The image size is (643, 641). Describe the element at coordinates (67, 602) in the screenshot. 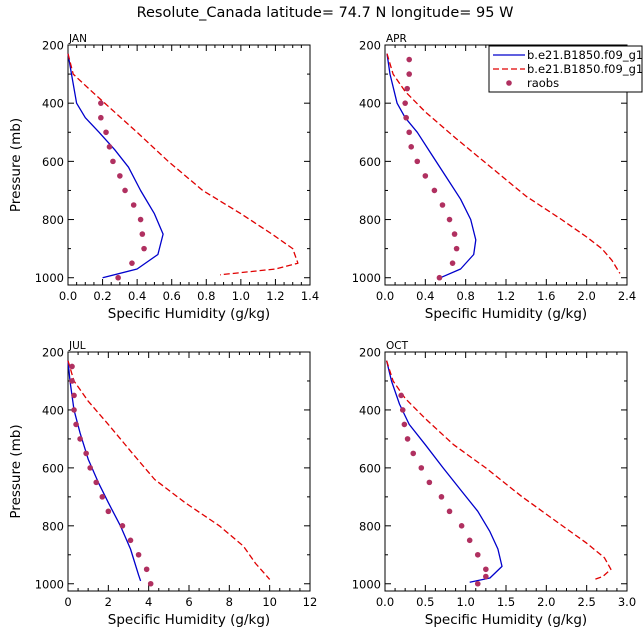

I see `x-tick-label: 0` at that location.